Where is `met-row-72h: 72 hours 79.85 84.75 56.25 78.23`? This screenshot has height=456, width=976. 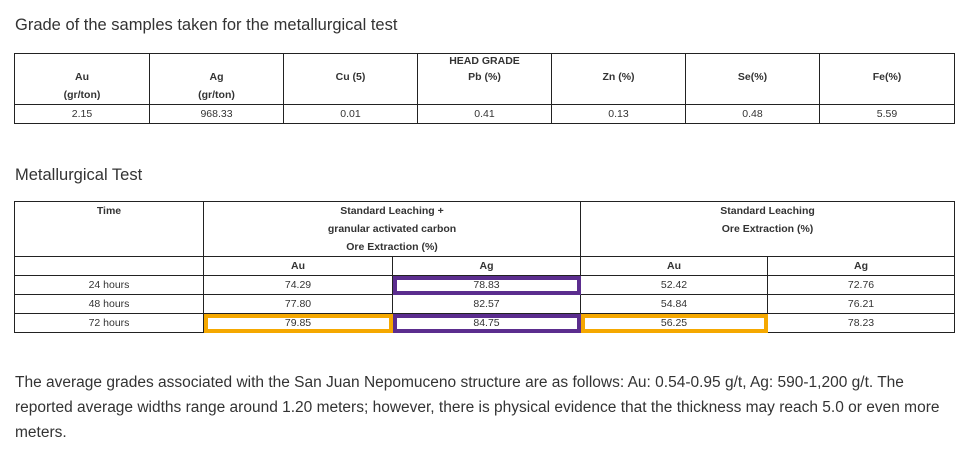 met-row-72h: 72 hours 79.85 84.75 56.25 78.23 is located at coordinates (485, 323).